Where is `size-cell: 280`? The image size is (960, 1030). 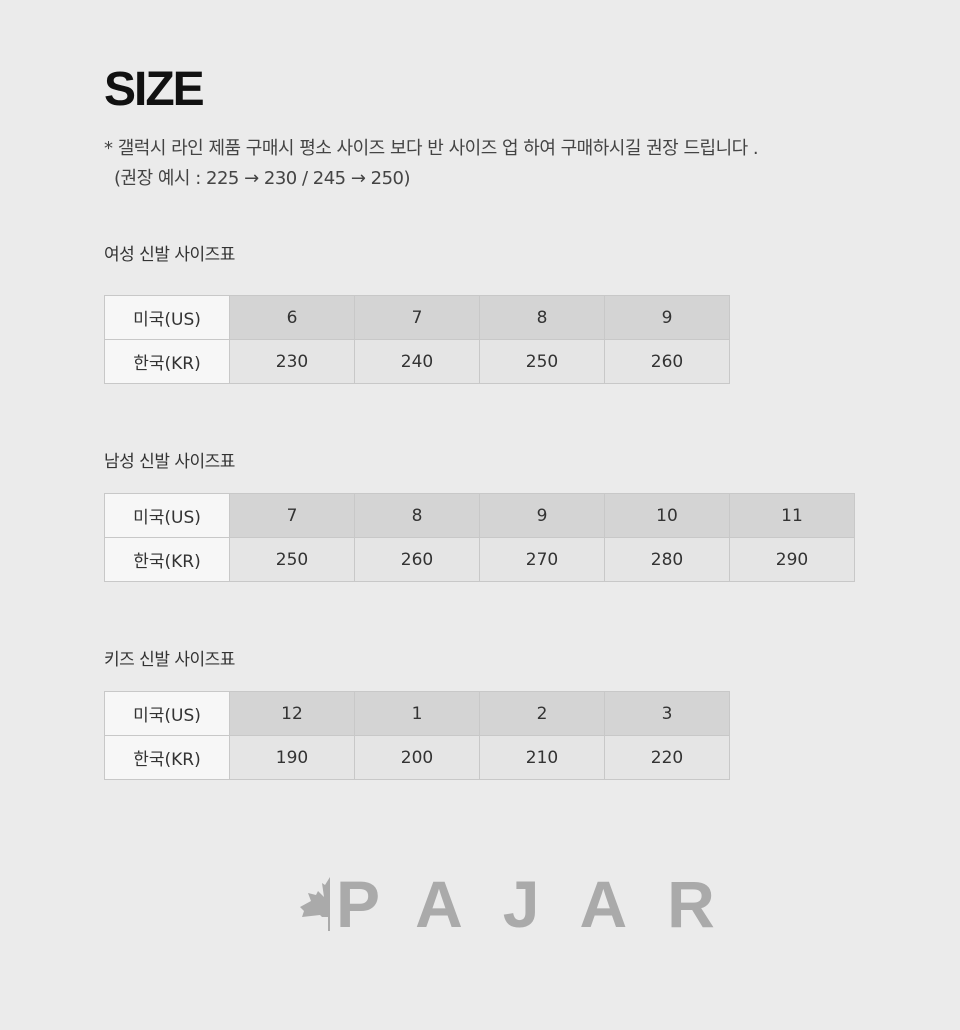
size-cell: 280 is located at coordinates (667, 559).